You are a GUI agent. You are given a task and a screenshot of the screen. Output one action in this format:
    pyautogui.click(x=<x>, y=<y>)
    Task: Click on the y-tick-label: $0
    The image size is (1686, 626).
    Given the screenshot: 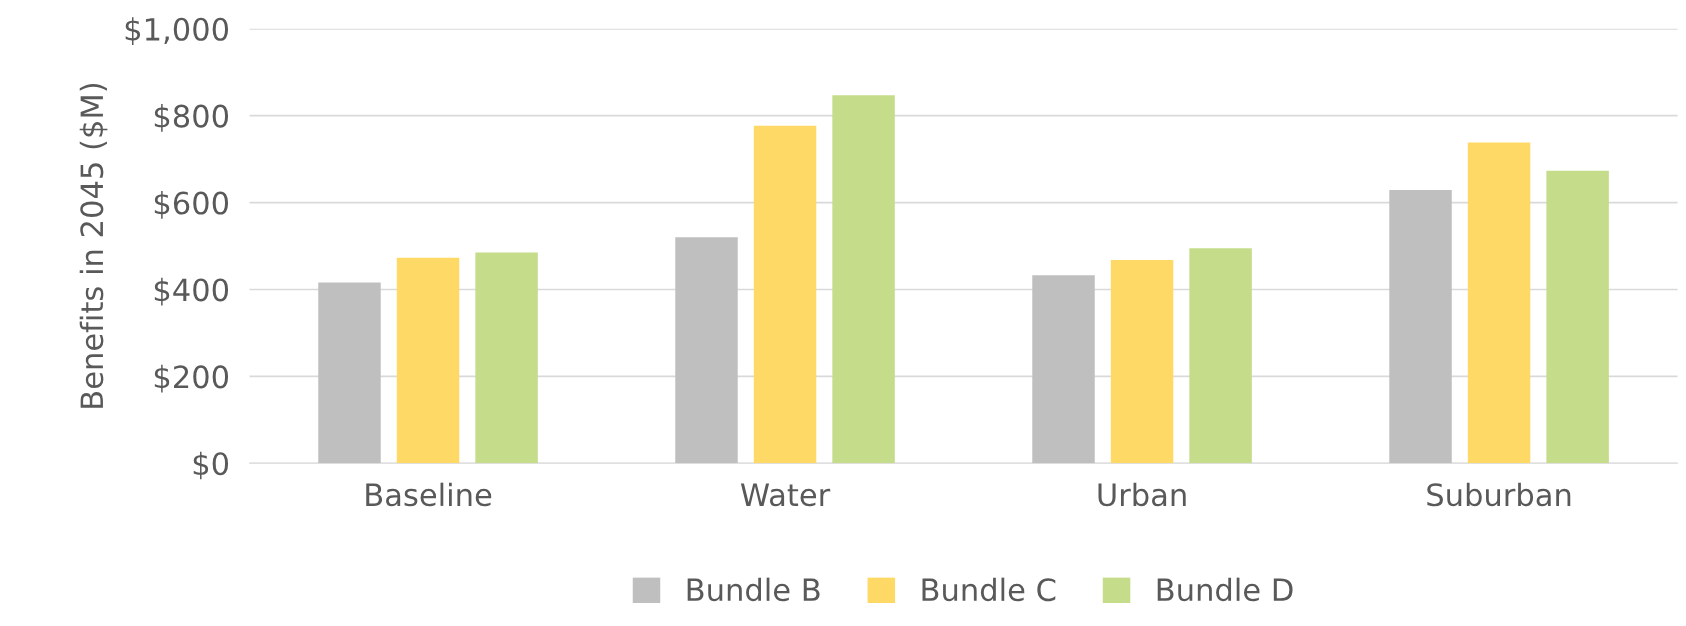 What is the action you would take?
    pyautogui.click(x=211, y=465)
    